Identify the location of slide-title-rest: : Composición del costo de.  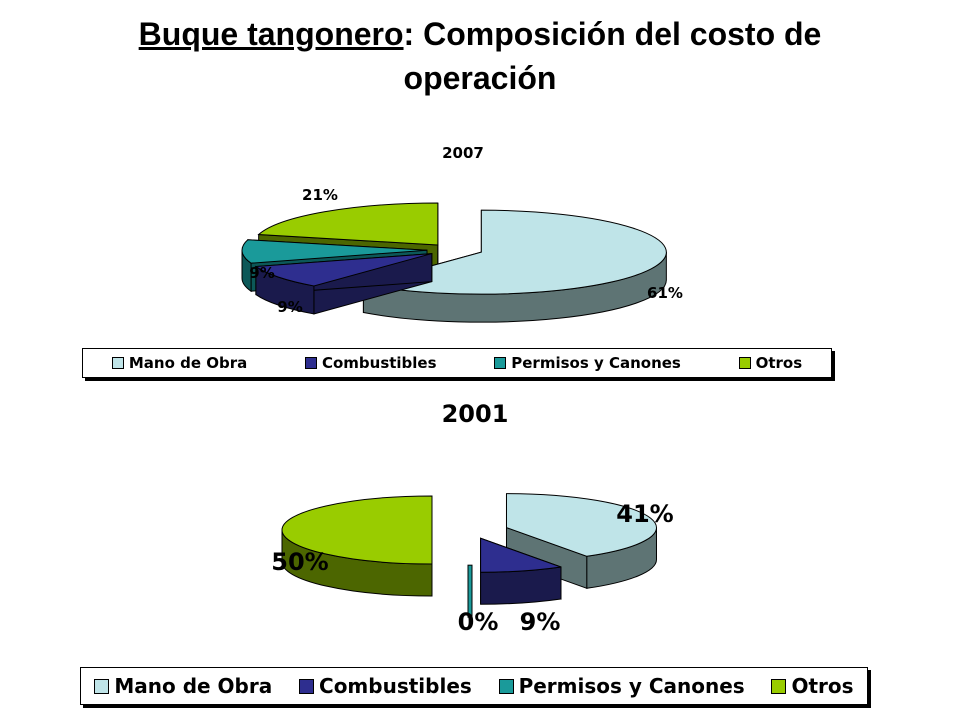
(612, 34).